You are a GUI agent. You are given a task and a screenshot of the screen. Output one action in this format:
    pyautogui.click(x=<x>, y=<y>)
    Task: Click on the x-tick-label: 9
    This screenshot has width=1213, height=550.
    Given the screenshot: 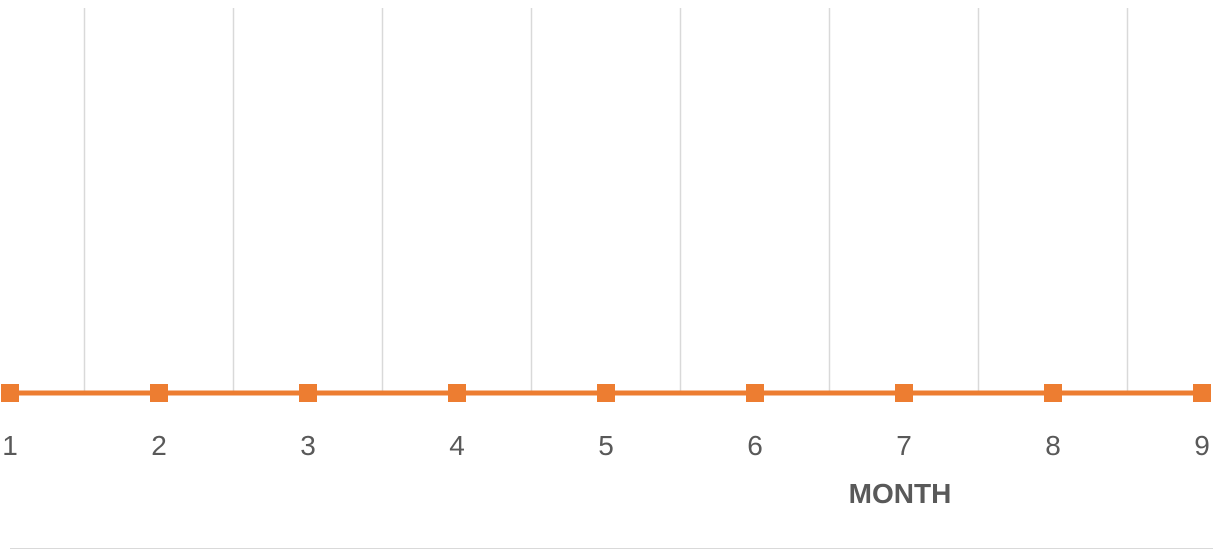 What is the action you would take?
    pyautogui.click(x=1202, y=445)
    